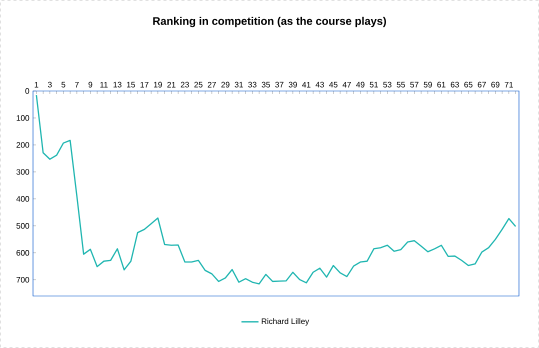  What do you see at coordinates (23, 118) in the screenshot?
I see `y-tick-label: 100` at bounding box center [23, 118].